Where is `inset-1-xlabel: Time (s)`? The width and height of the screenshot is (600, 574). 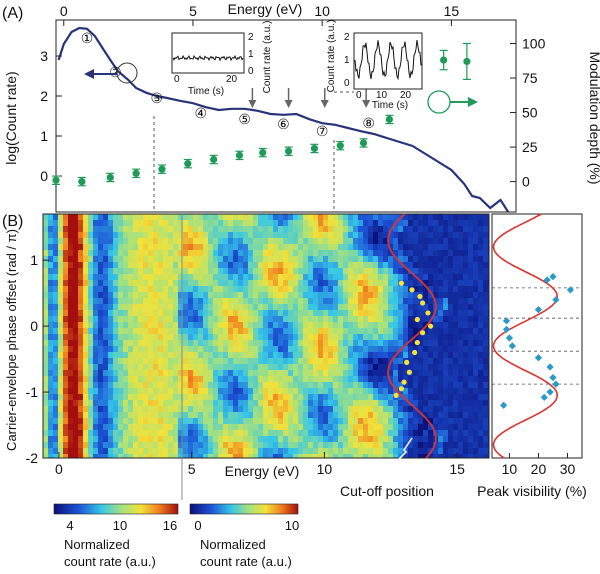 inset-1-xlabel: Time (s) is located at coordinates (206, 91).